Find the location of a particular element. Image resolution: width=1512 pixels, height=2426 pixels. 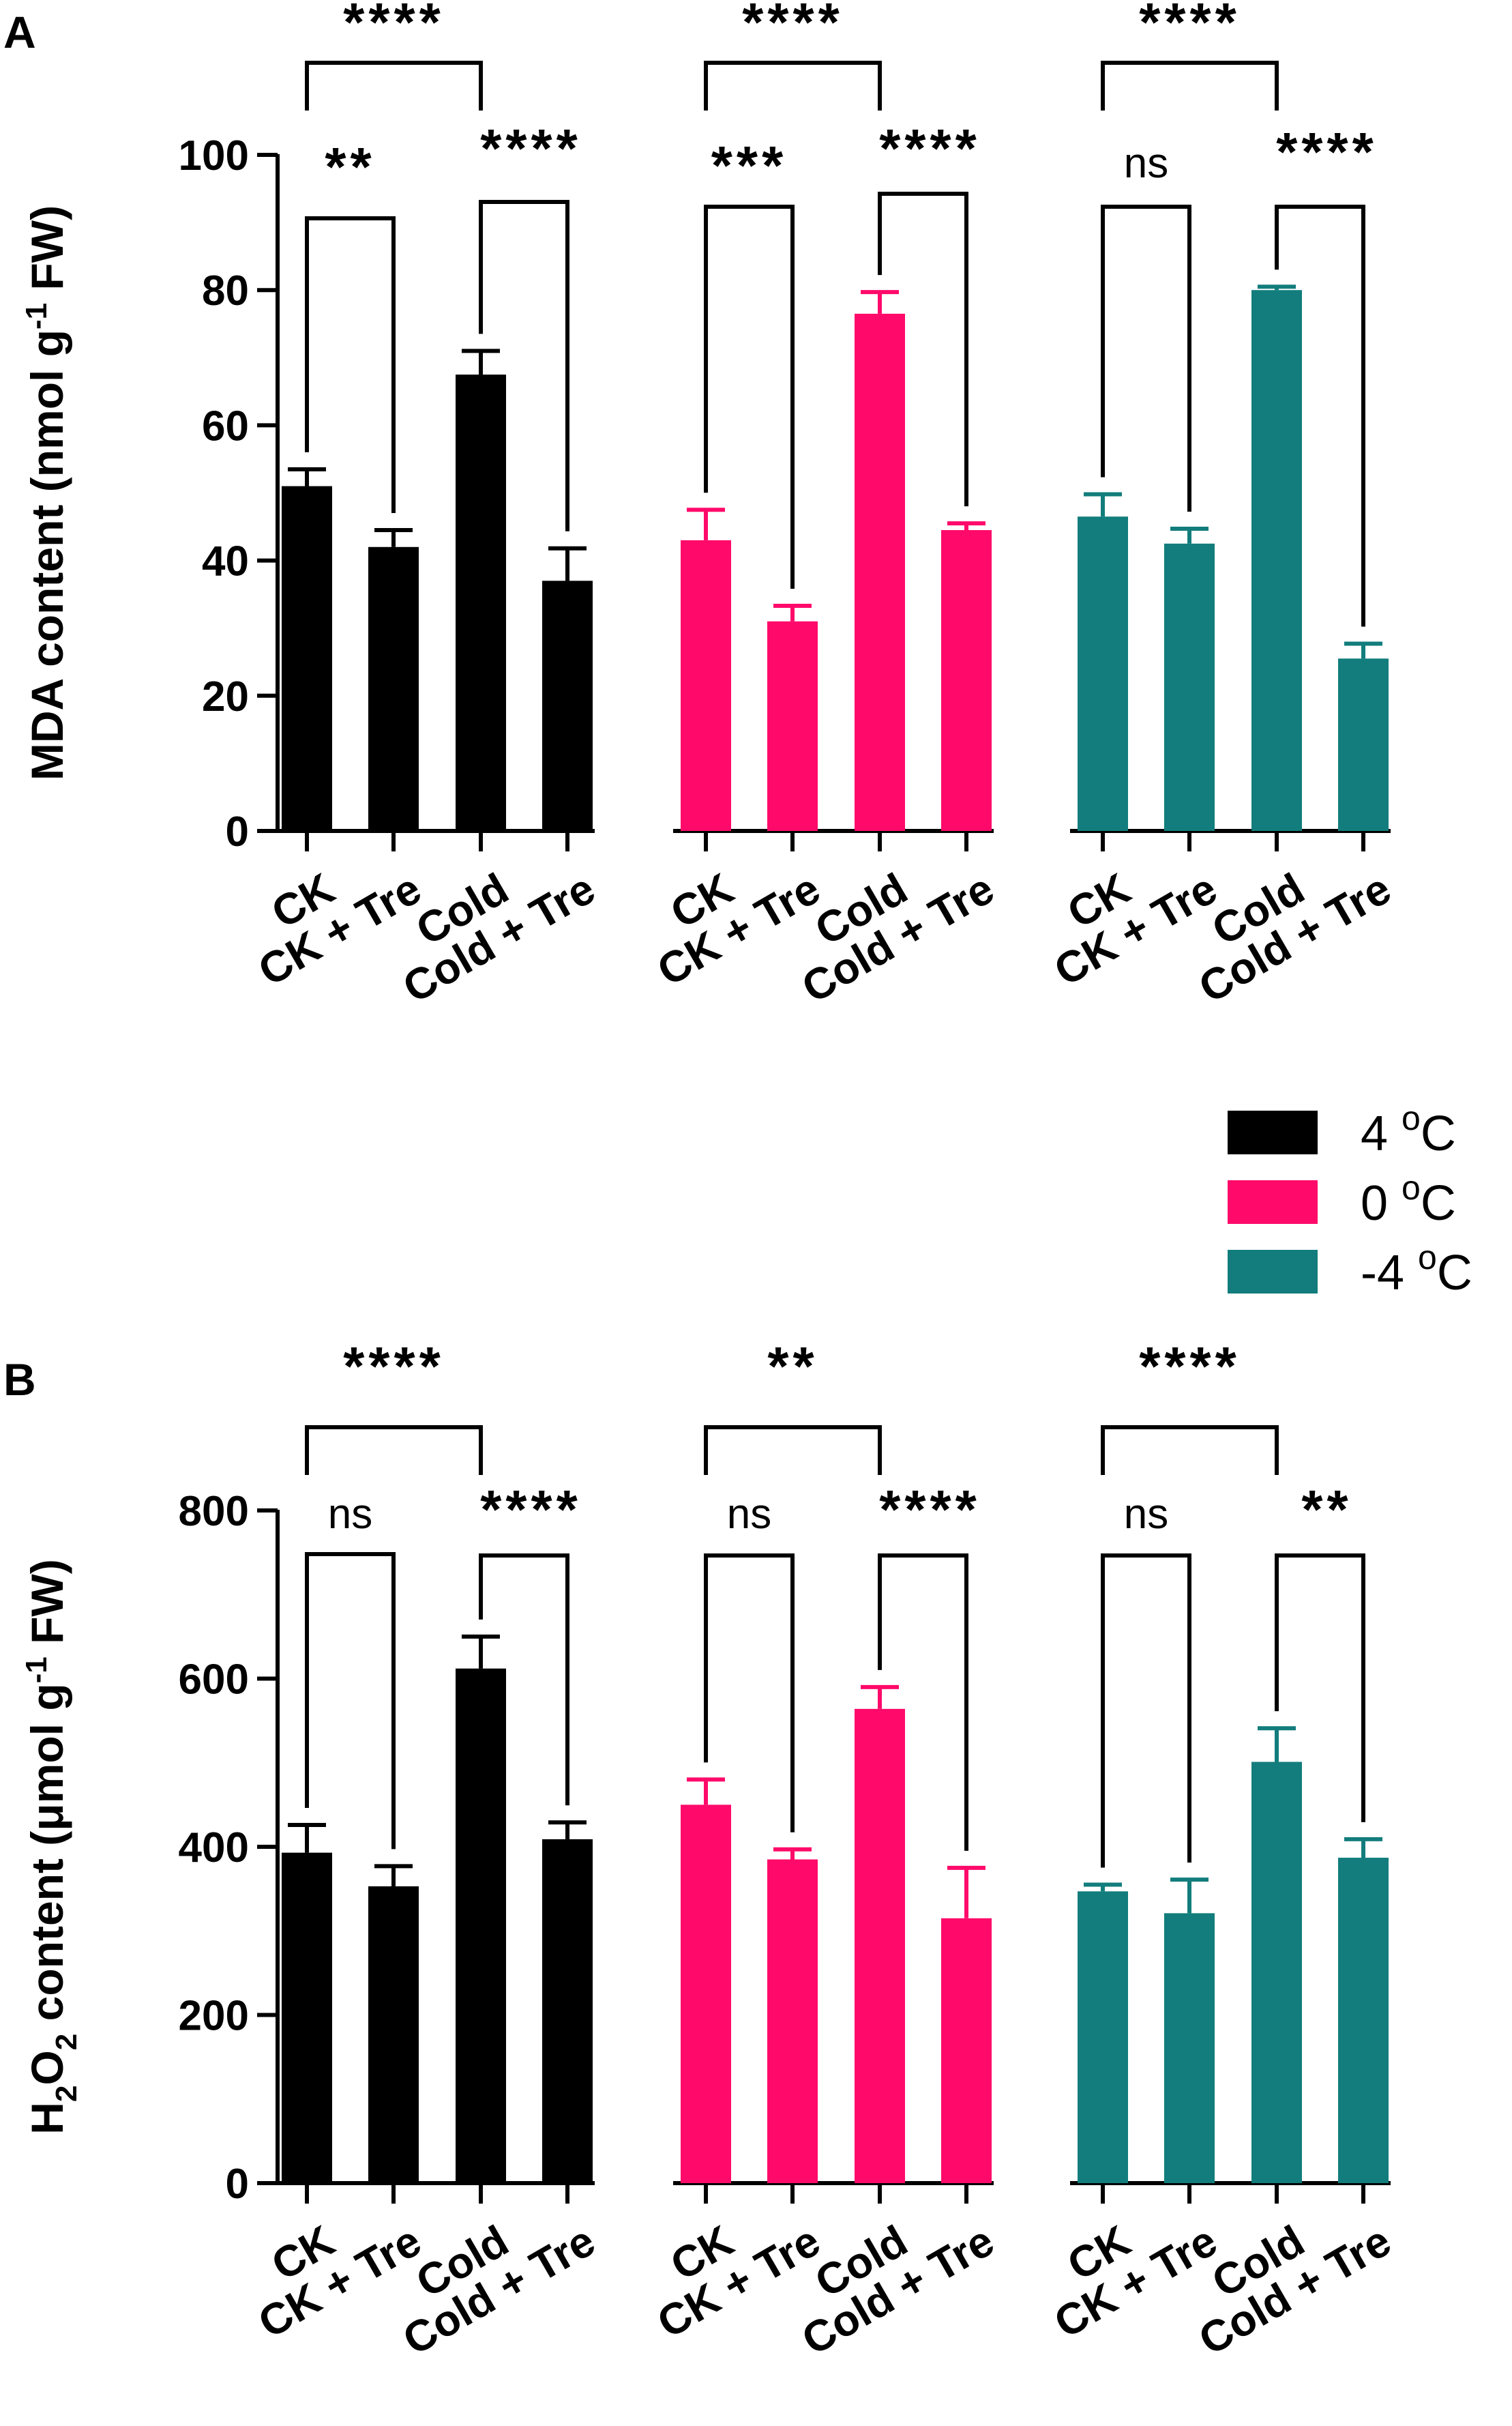

panel-a-y-tick-label: 0 is located at coordinates (237, 832).